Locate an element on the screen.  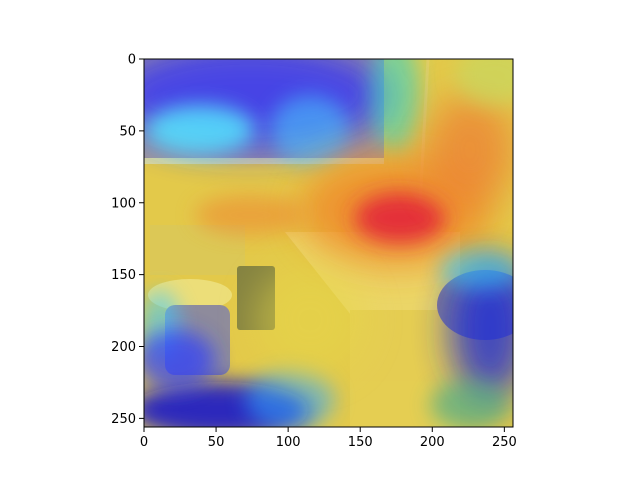
x-tick-label: 250 is located at coordinates (504, 442).